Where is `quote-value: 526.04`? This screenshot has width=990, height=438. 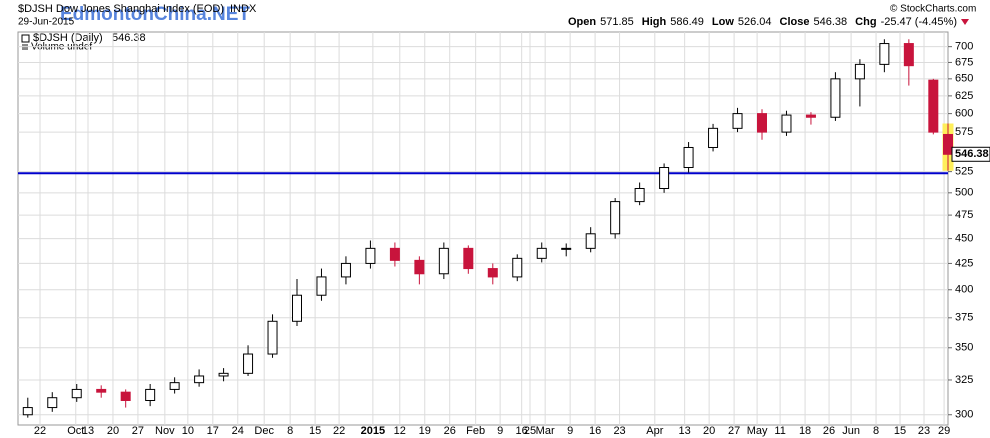 quote-value: 526.04 is located at coordinates (755, 22).